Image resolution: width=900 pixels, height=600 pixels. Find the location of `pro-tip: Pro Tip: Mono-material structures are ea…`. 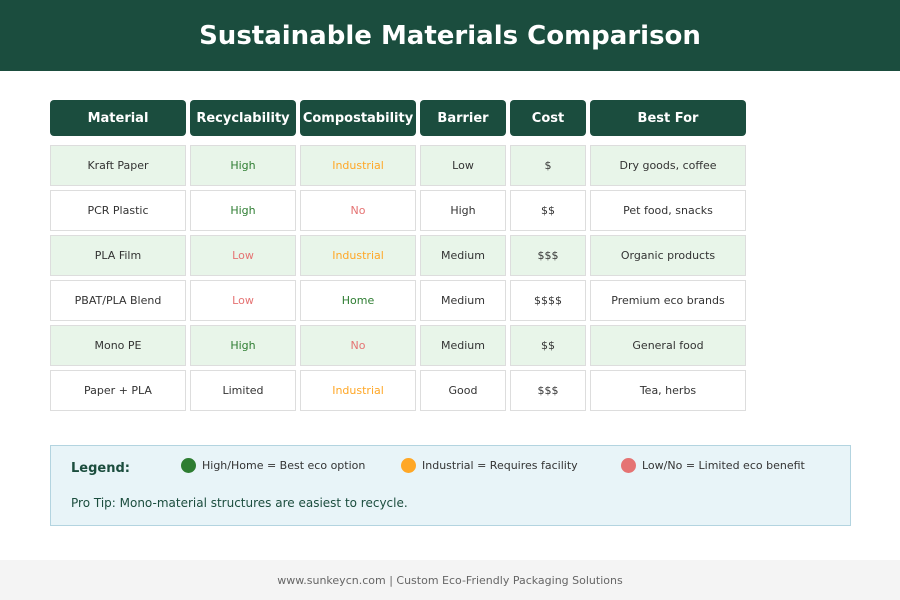

pro-tip: Pro Tip: Mono-material structures are ea… is located at coordinates (239, 503).